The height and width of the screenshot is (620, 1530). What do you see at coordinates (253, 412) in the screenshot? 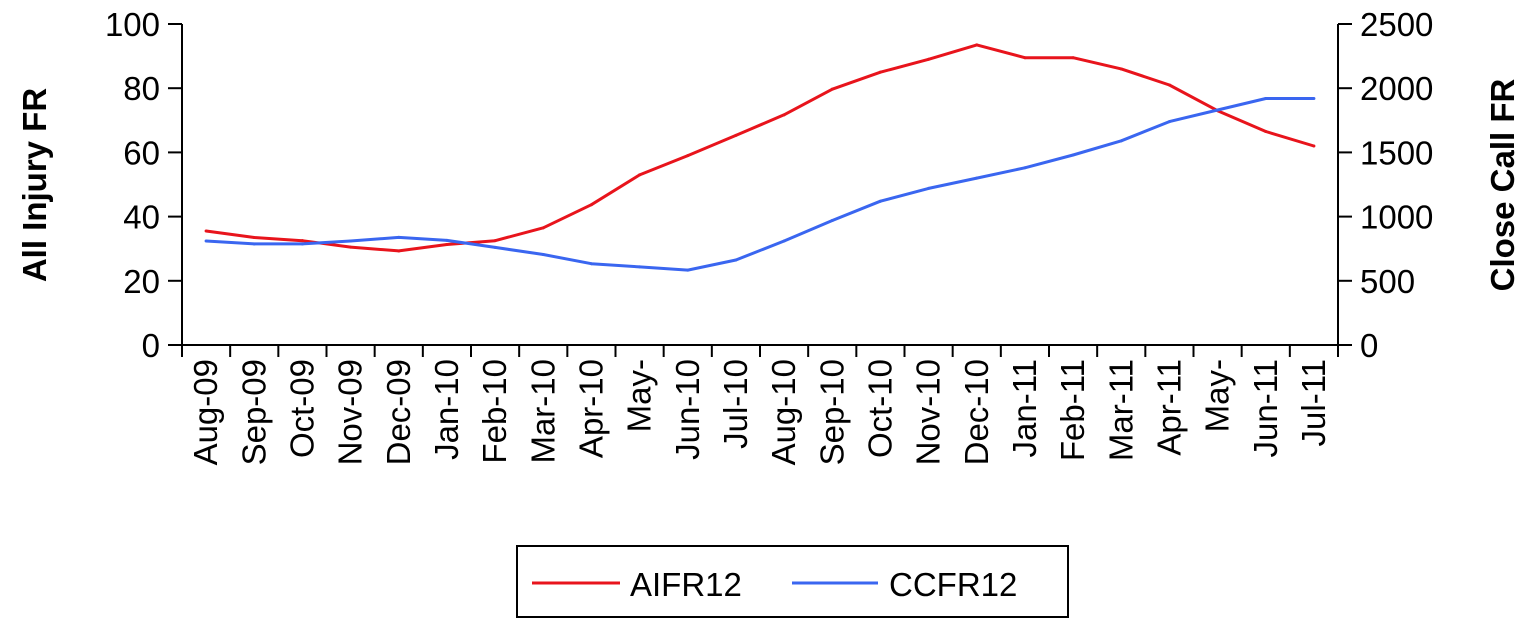
I see `x-axis-tick-label: Sep-09` at bounding box center [253, 412].